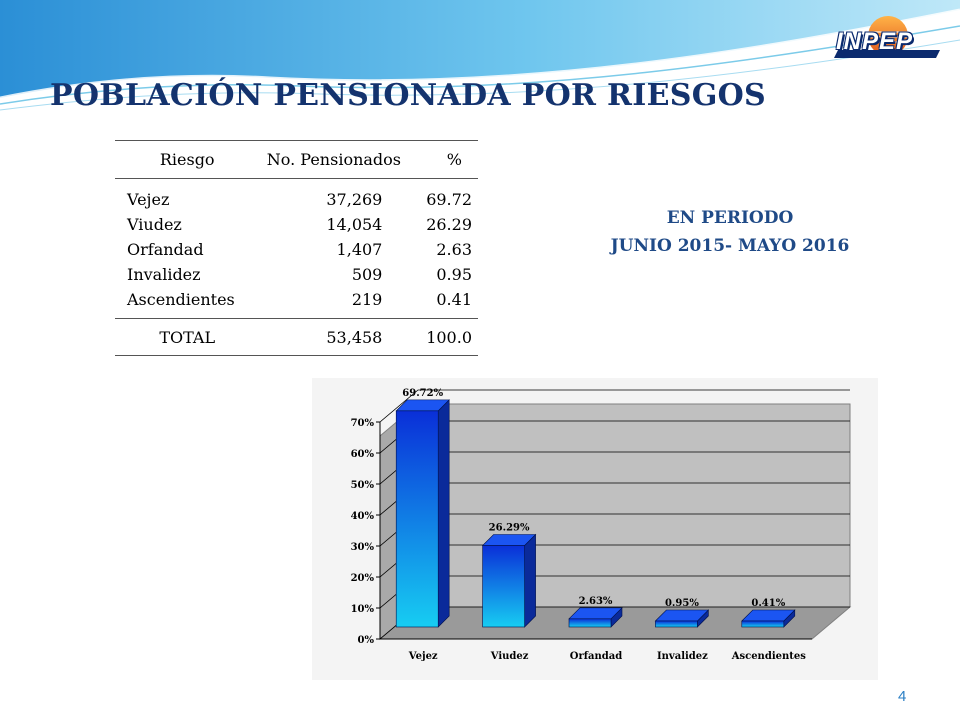 This screenshot has height=720, width=960. What do you see at coordinates (596, 656) in the screenshot?
I see `x-tick-label: Orfandad` at bounding box center [596, 656].